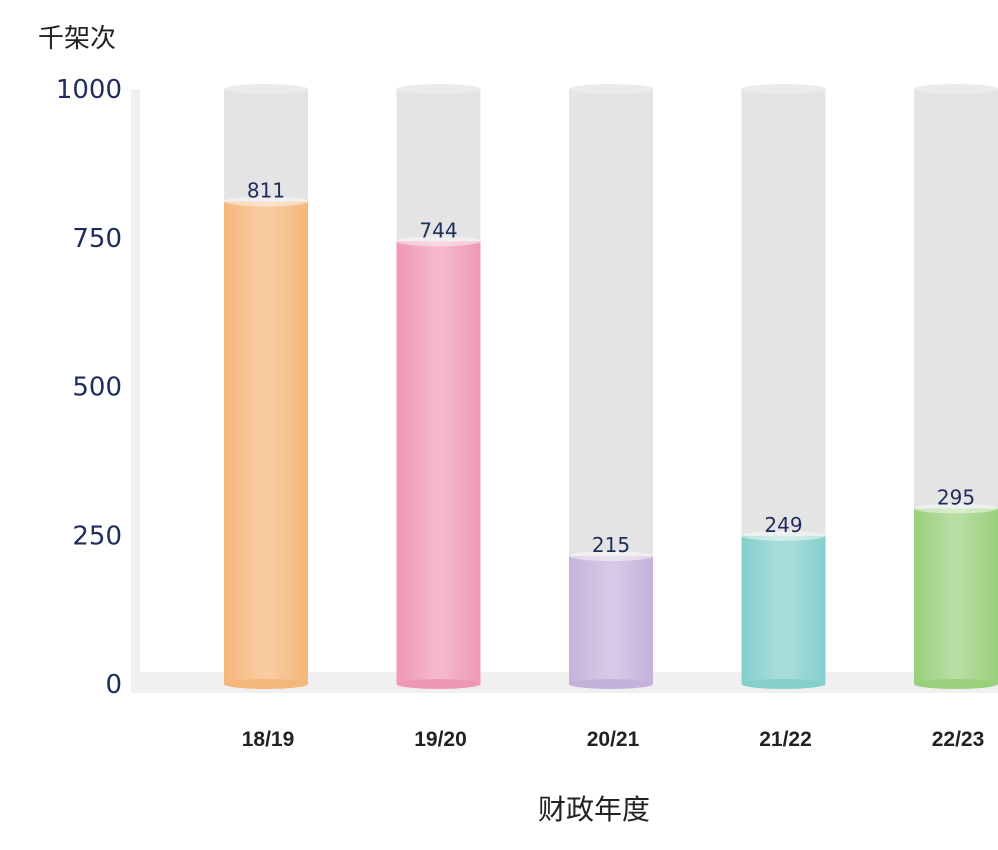 The image size is (998, 850). What do you see at coordinates (97, 239) in the screenshot?
I see `y-tick-label: 750` at bounding box center [97, 239].